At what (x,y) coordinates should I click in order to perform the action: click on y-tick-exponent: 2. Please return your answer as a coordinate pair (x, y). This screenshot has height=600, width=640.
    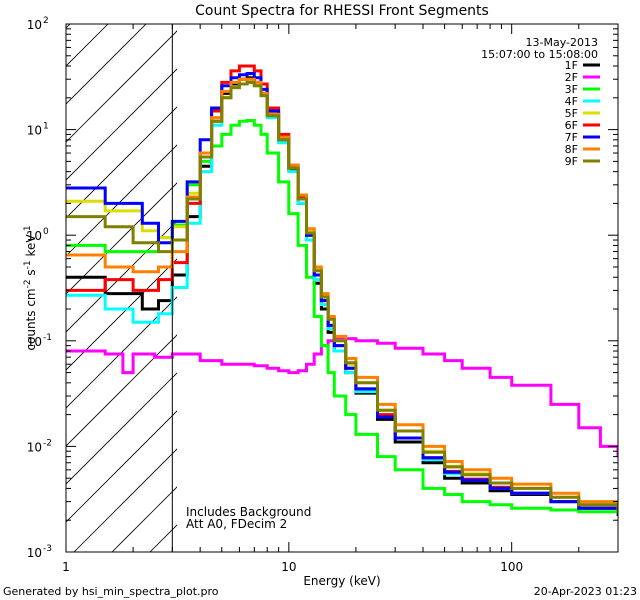
    Looking at the image, I should click on (46, 21).